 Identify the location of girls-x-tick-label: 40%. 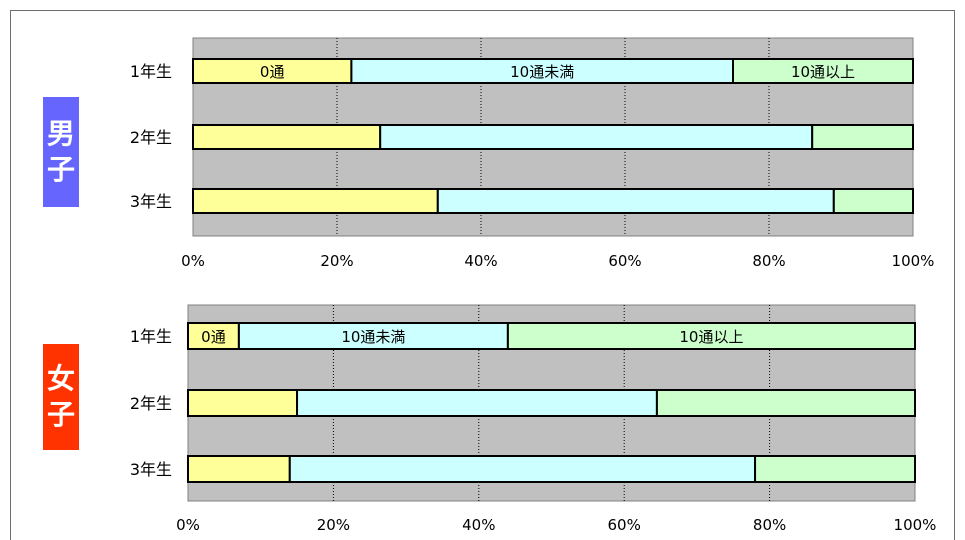
(478, 525).